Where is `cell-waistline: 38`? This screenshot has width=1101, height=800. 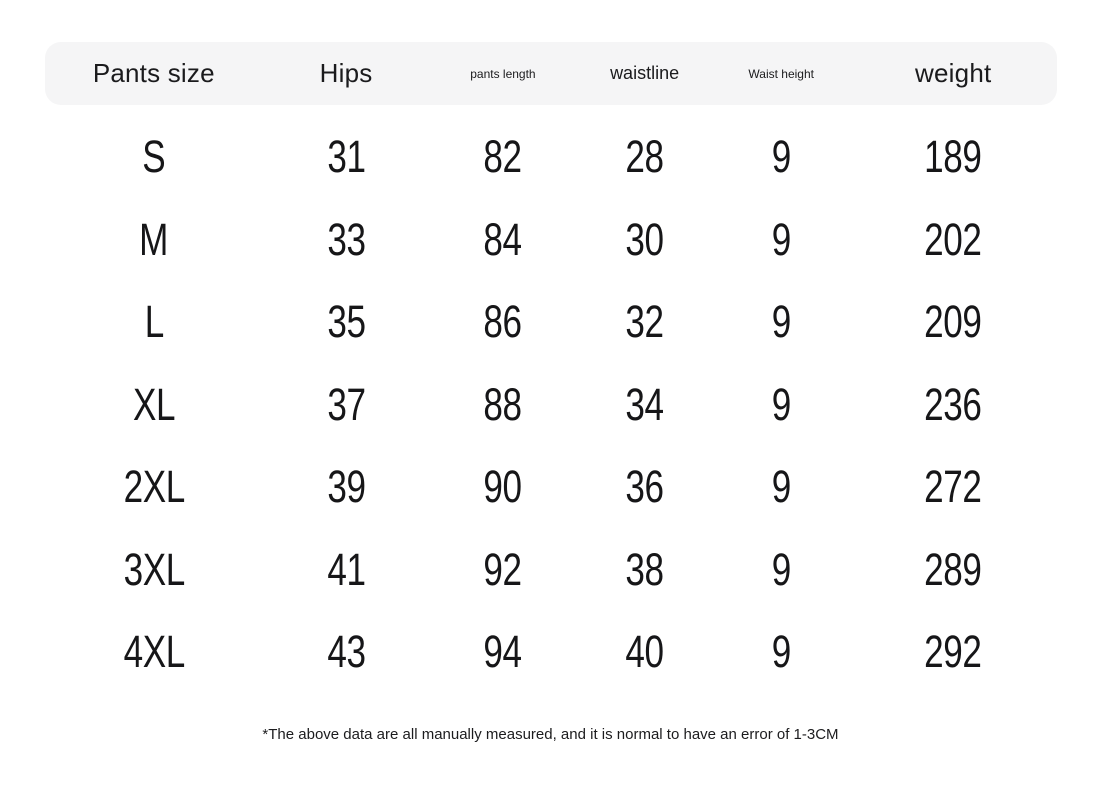 cell-waistline: 38 is located at coordinates (644, 569).